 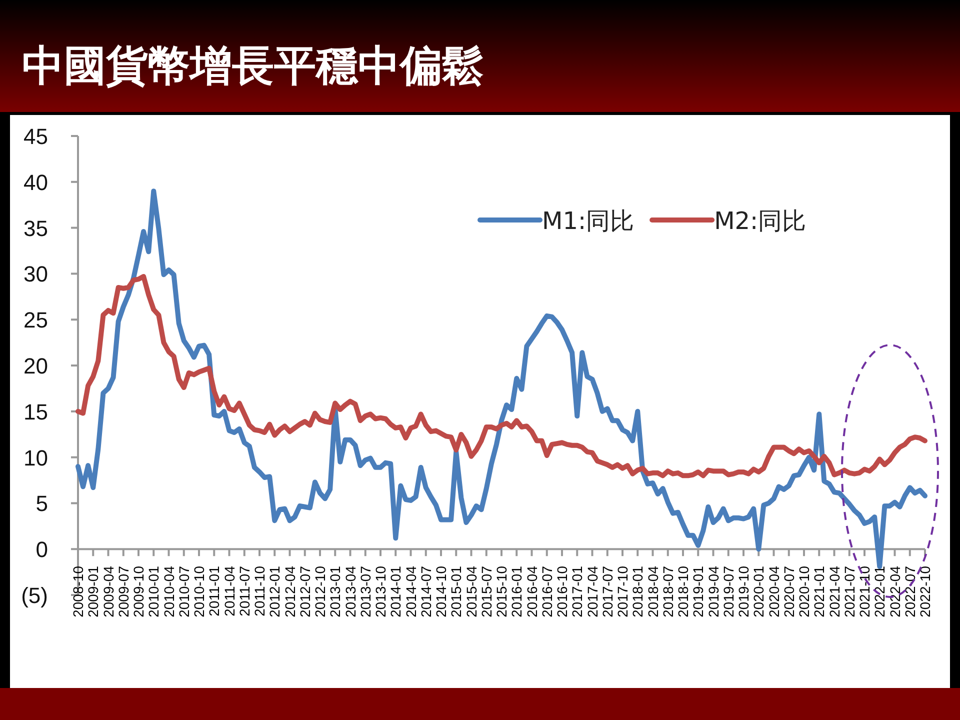 What do you see at coordinates (365, 592) in the screenshot?
I see `x-tick-label: 2013-07` at bounding box center [365, 592].